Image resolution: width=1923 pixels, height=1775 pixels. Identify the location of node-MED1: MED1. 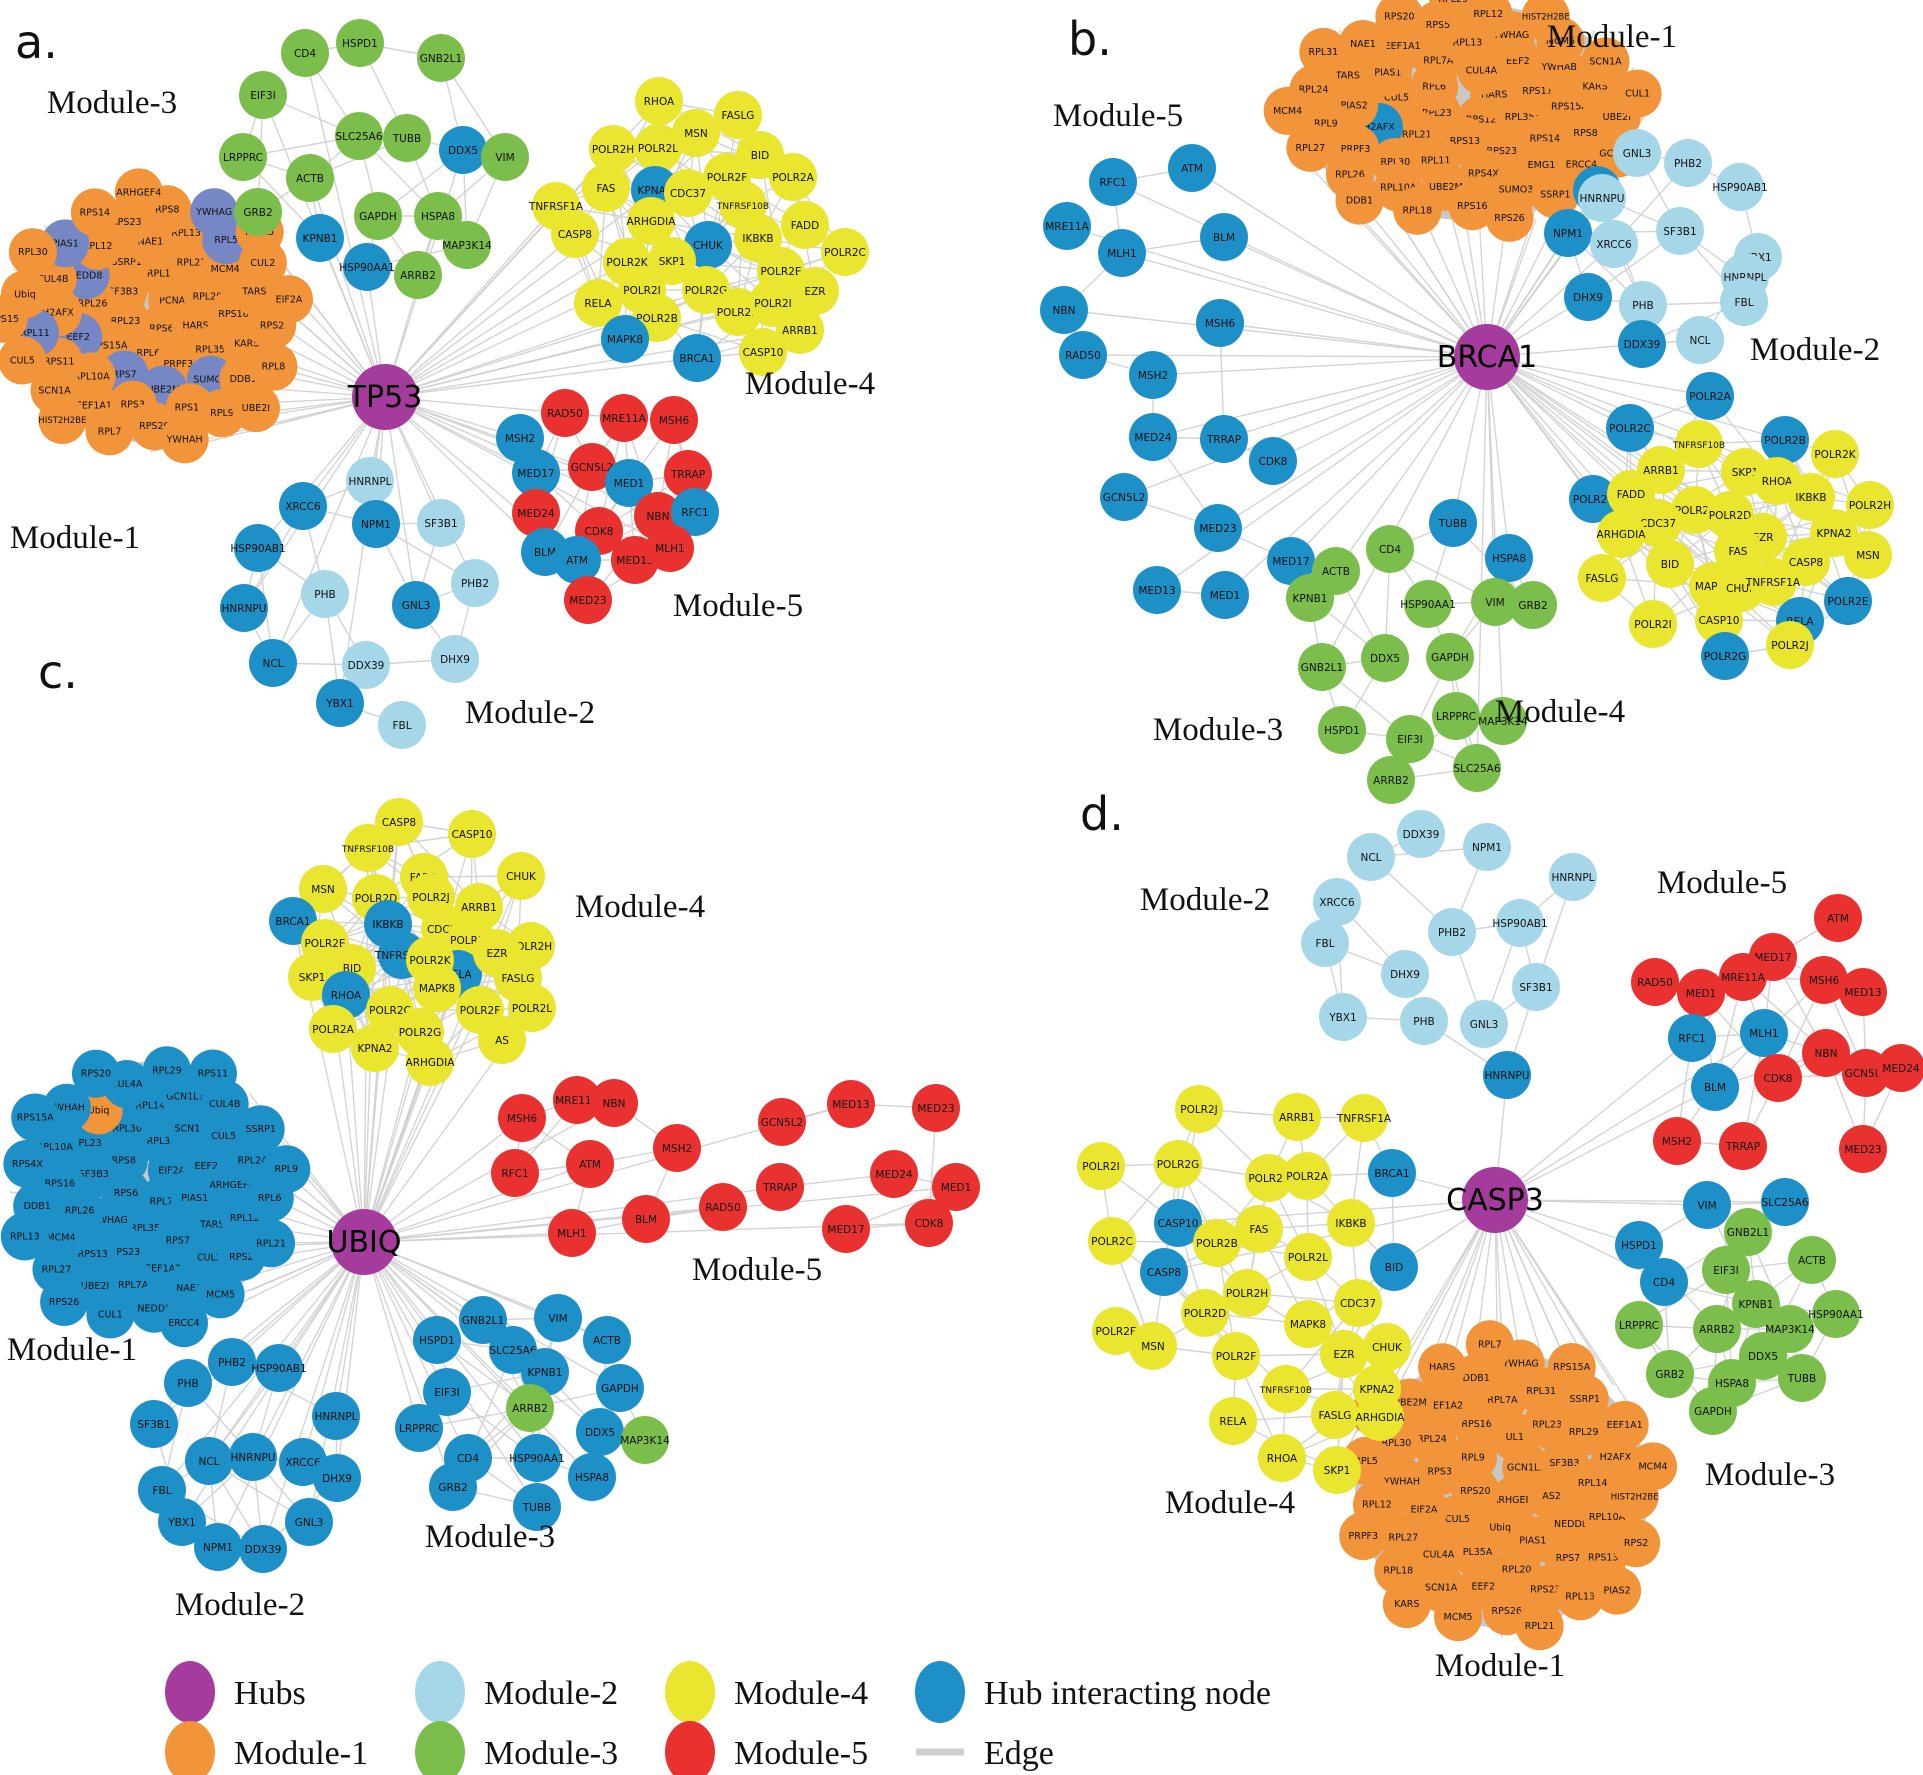
(1701, 993).